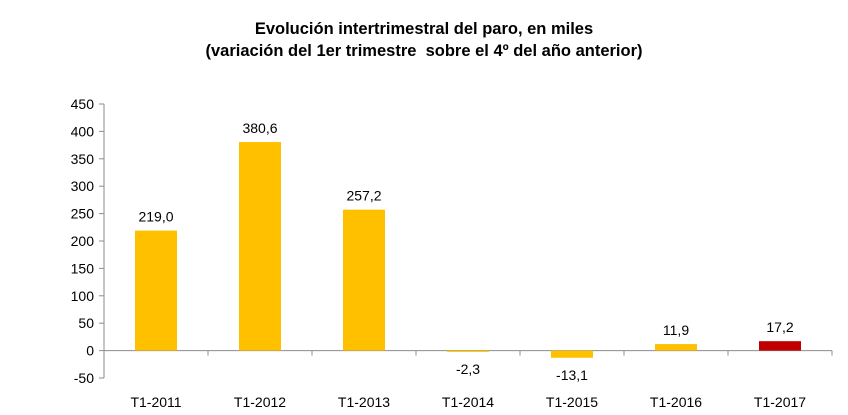  What do you see at coordinates (156, 290) in the screenshot?
I see `bar-T1-2011` at bounding box center [156, 290].